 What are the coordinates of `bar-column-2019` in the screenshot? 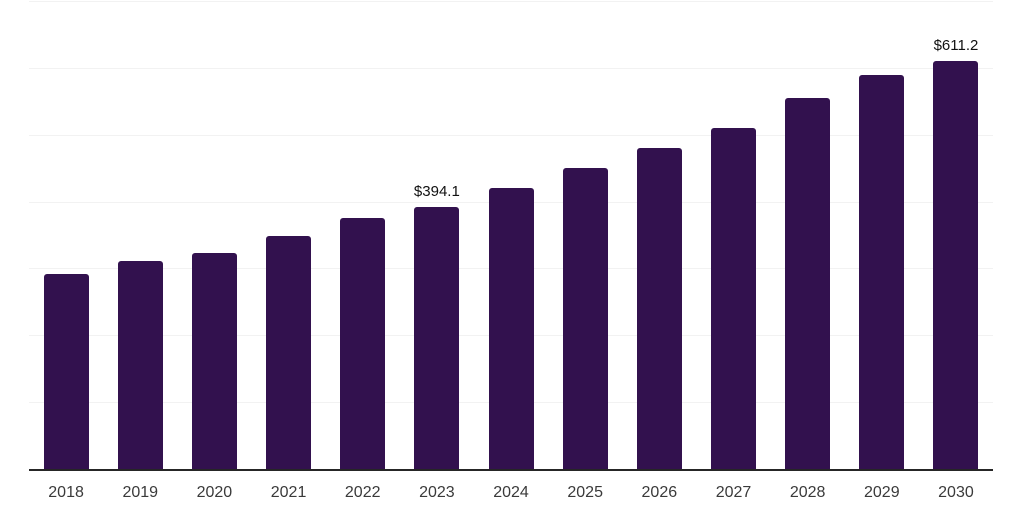 It's located at (140, 236).